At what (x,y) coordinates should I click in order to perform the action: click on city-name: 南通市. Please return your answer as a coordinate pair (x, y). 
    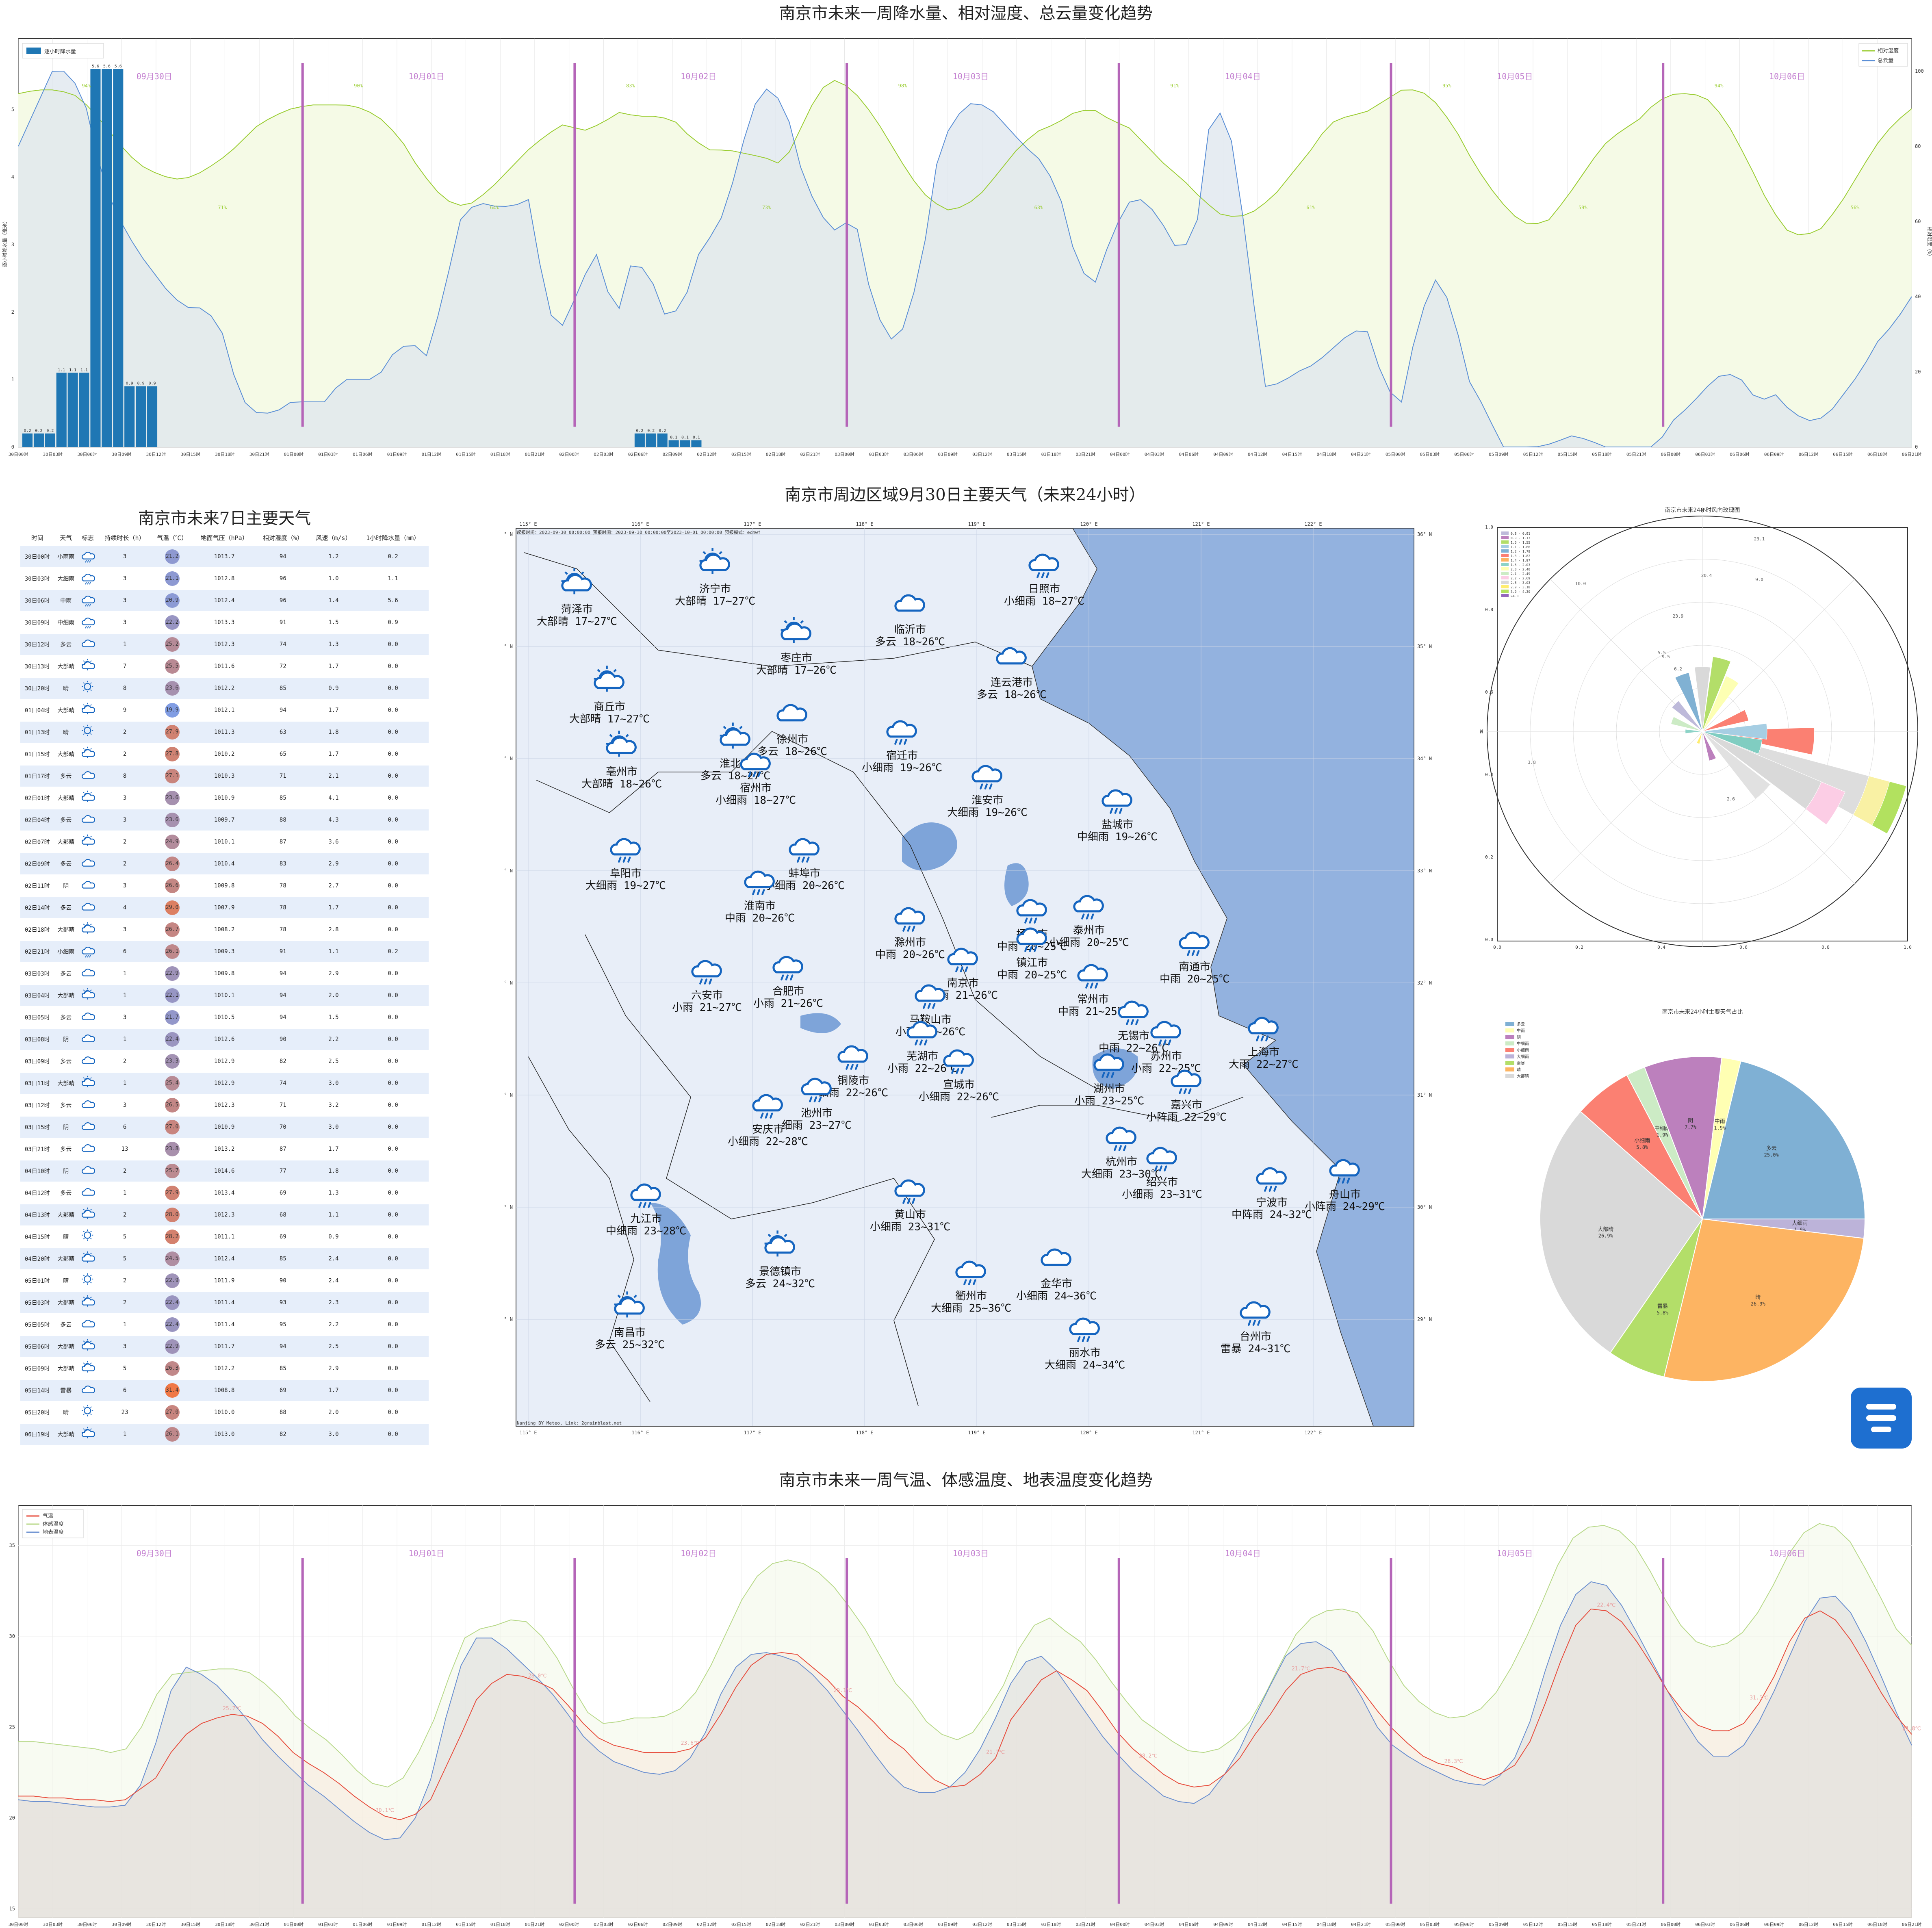
    Looking at the image, I should click on (1194, 967).